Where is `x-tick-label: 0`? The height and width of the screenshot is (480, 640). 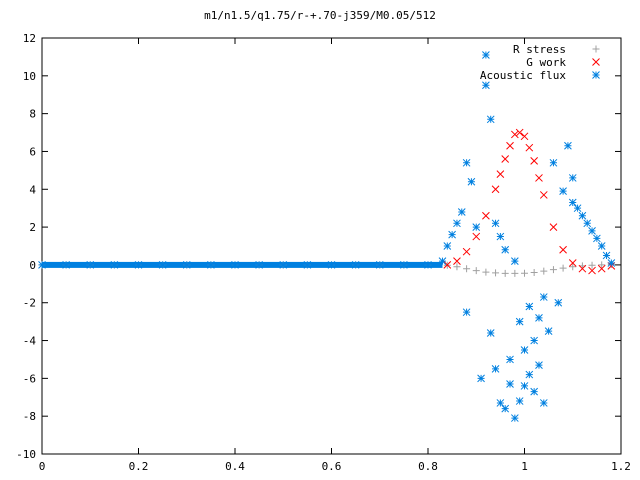
x-tick-label: 0 is located at coordinates (42, 466).